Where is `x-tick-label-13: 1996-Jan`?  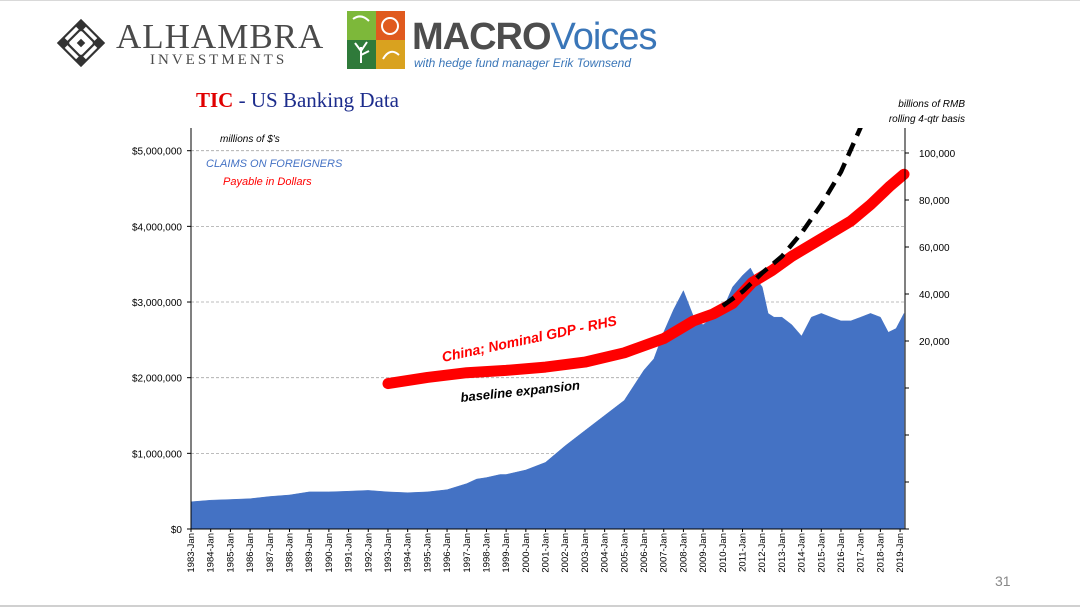
x-tick-label-13: 1996-Jan is located at coordinates (447, 553).